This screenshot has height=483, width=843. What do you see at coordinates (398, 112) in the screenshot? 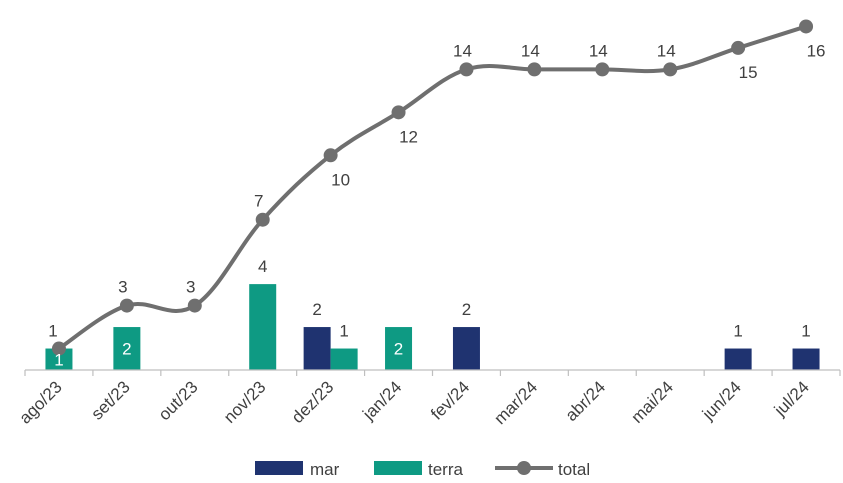
I see `total-point-jan/24` at bounding box center [398, 112].